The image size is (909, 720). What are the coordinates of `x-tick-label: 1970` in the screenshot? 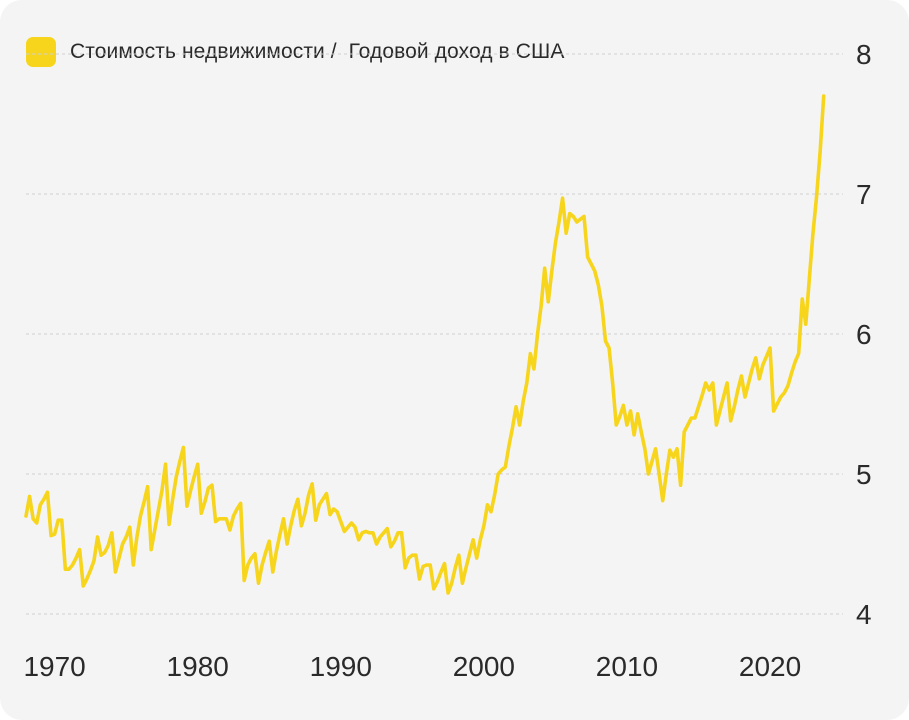 It's located at (54, 666).